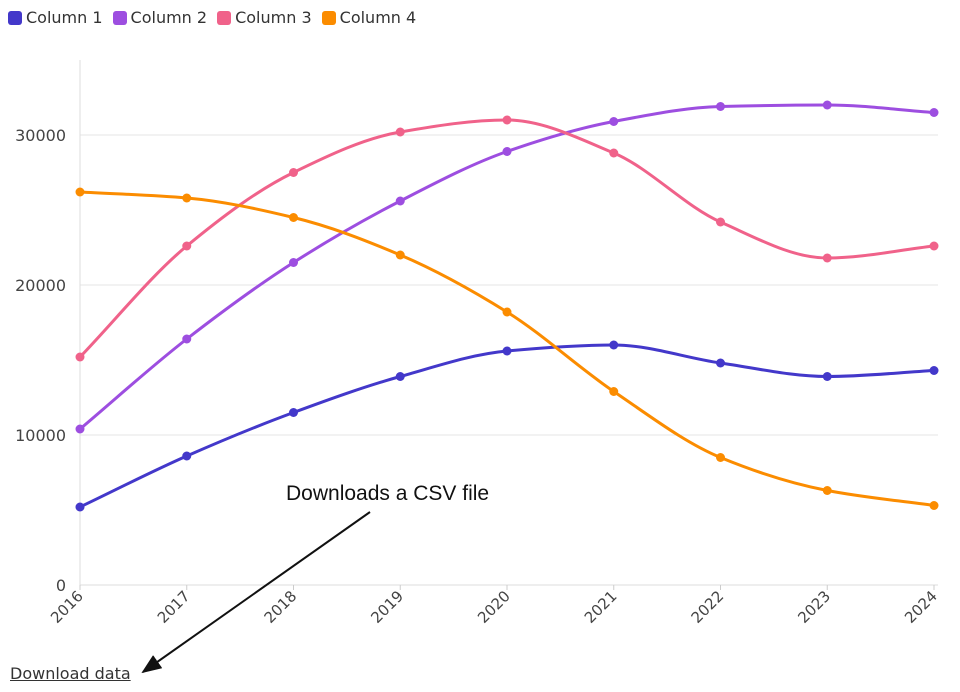 This screenshot has height=692, width=960. I want to click on annotation-text: Downloads a CSV file, so click(388, 493).